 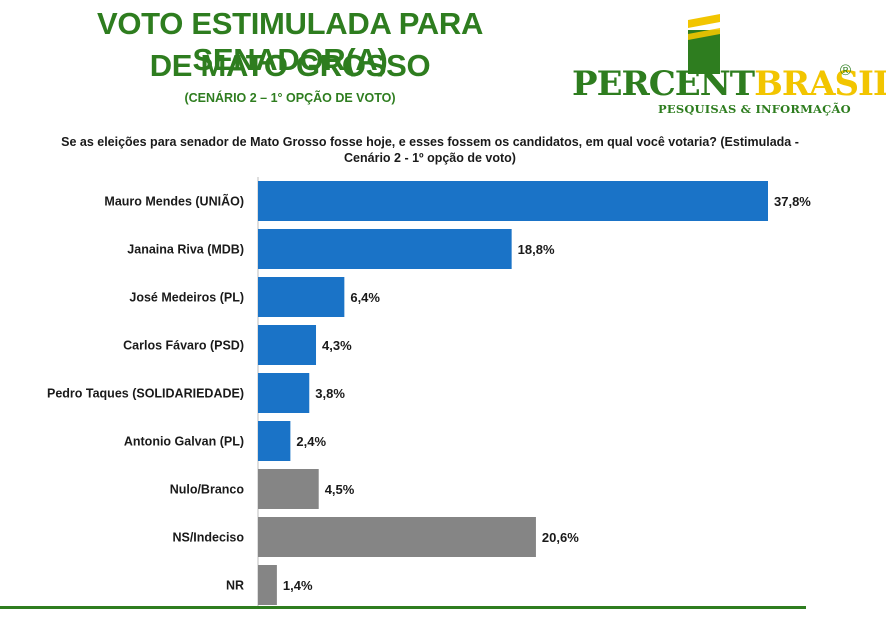 What do you see at coordinates (208, 538) in the screenshot?
I see `category-label: NS/Indeciso` at bounding box center [208, 538].